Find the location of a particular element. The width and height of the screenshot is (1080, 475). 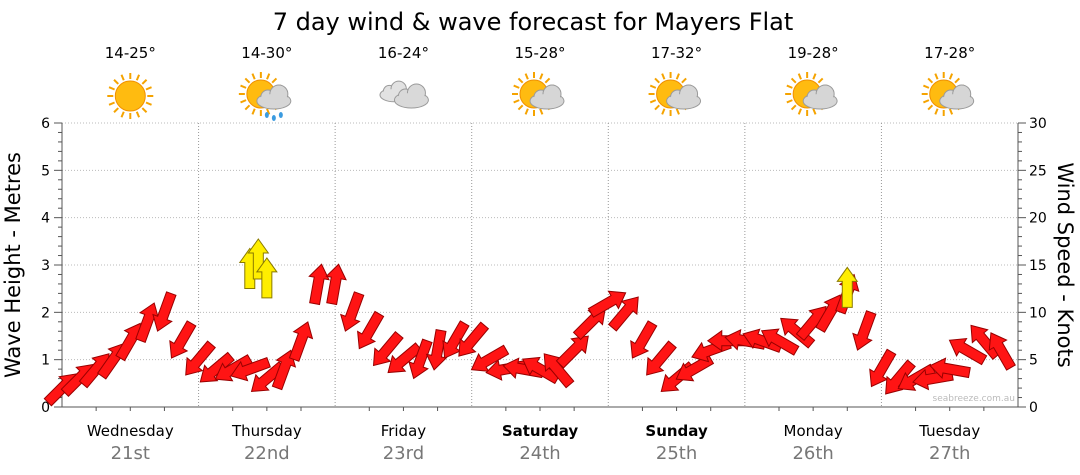

day-name: Wednesday is located at coordinates (130, 431).